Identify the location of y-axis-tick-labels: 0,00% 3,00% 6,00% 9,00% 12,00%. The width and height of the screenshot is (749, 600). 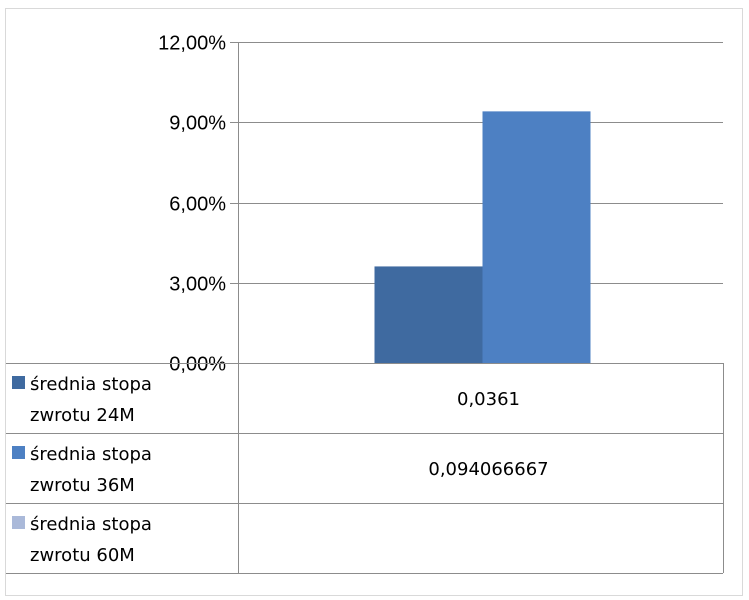
(192, 204).